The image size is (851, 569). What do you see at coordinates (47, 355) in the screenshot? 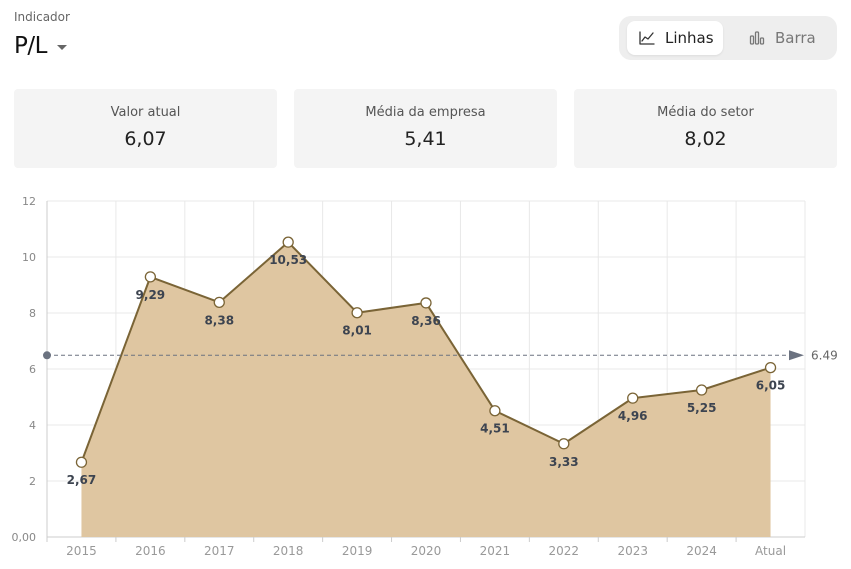
I see `reference-dot` at bounding box center [47, 355].